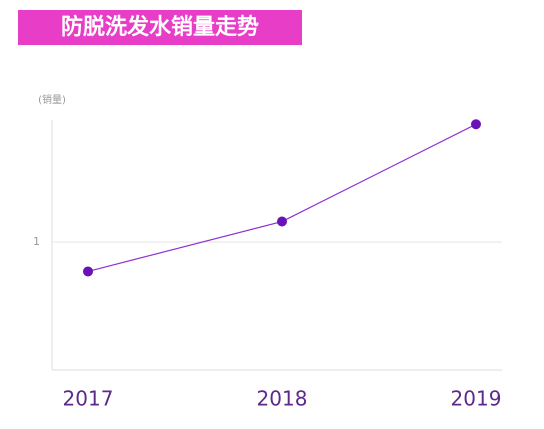 This screenshot has width=544, height=429. Describe the element at coordinates (282, 399) in the screenshot. I see `x-tick-label: 2018` at that location.